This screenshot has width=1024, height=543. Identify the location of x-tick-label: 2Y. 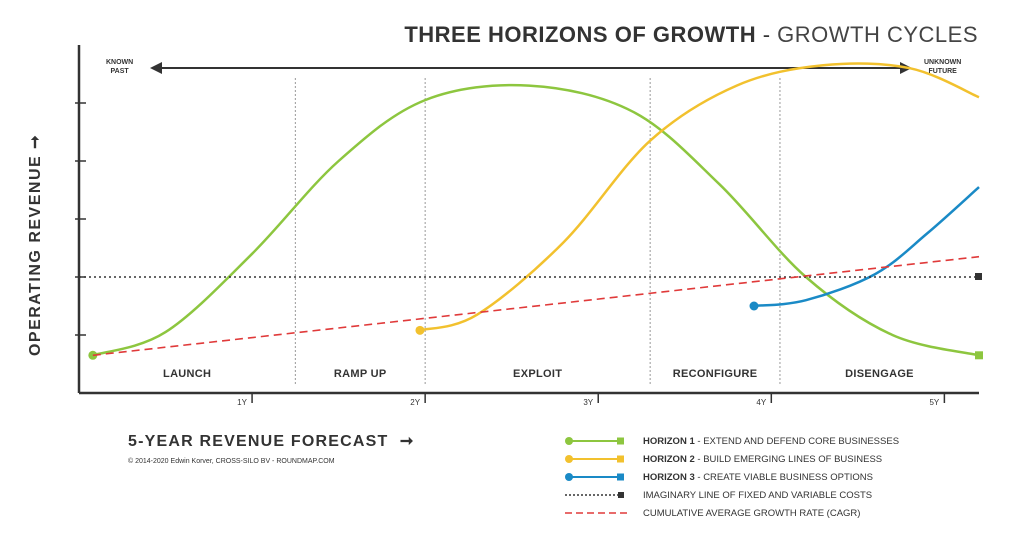
(415, 402).